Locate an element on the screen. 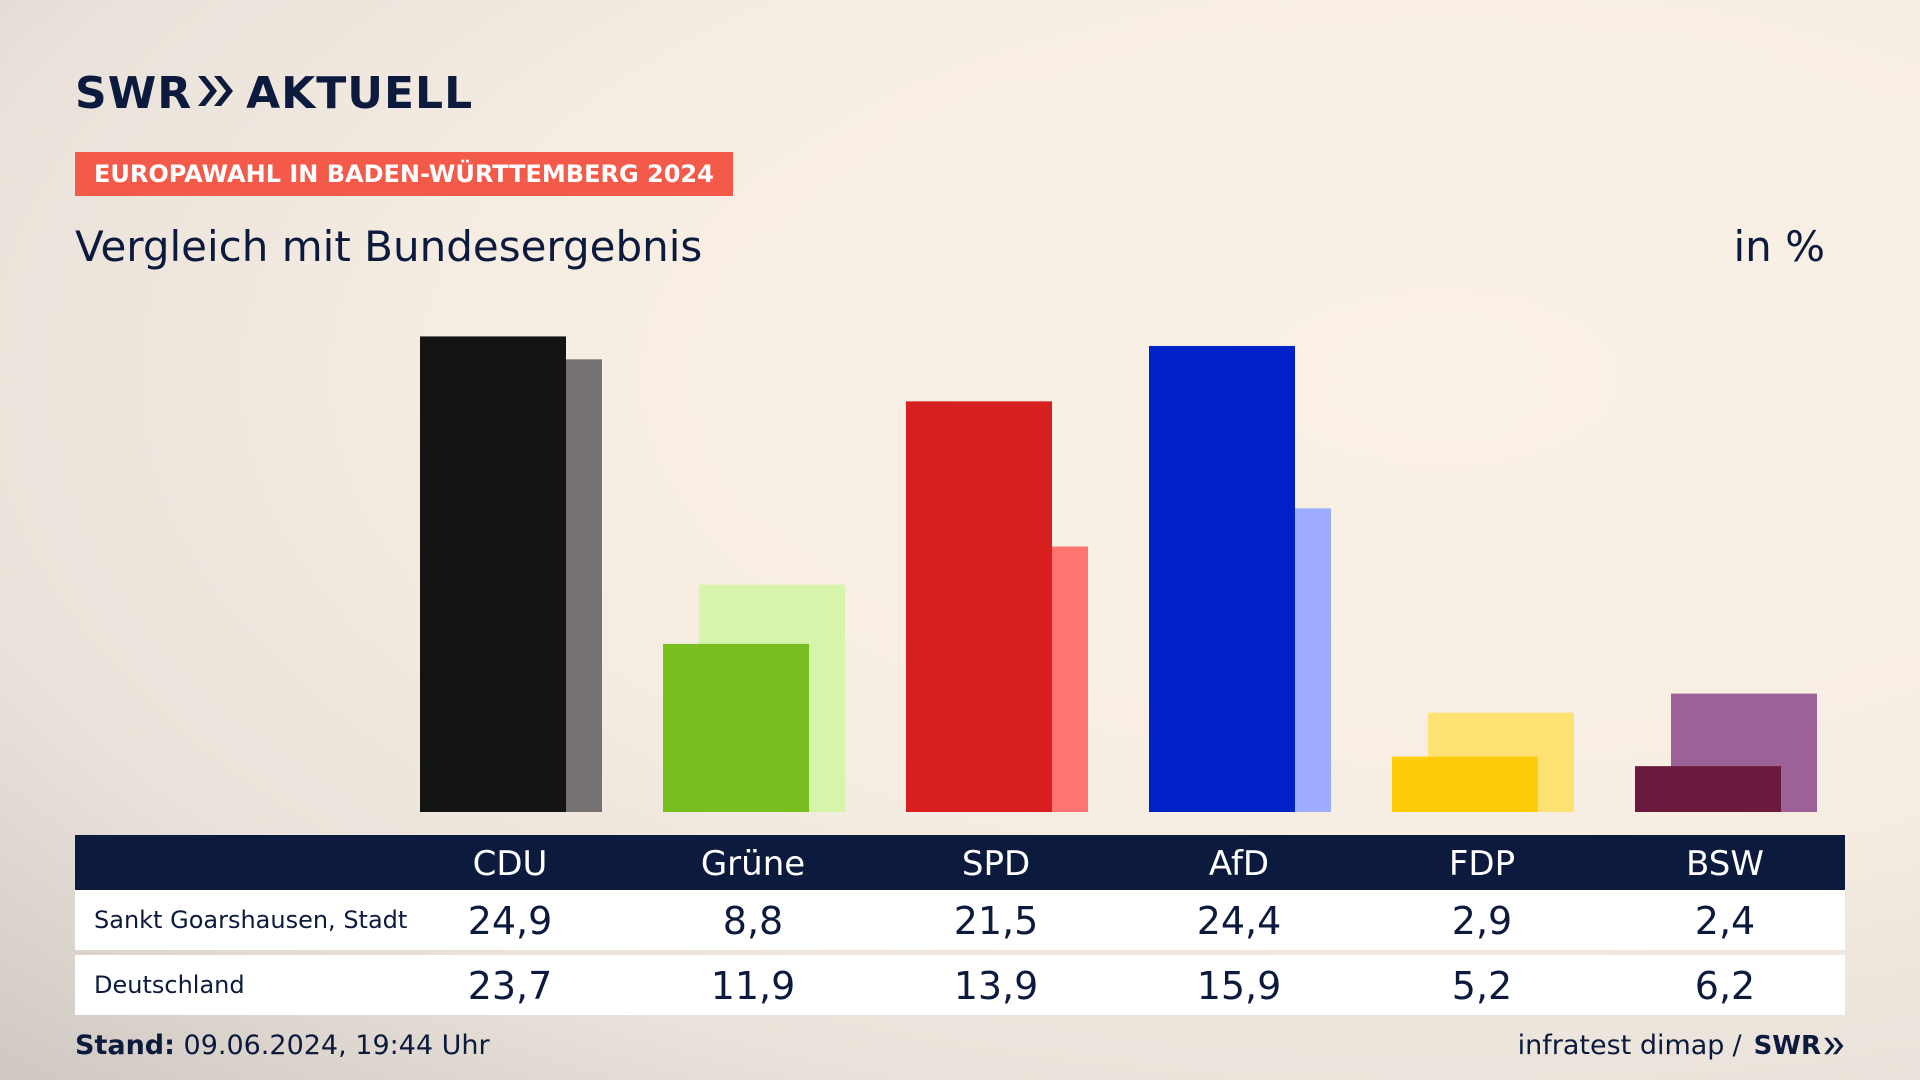 The height and width of the screenshot is (1080, 1920). timestamp: Stand: 09.06.2024, 19:44 Uhr is located at coordinates (282, 1045).